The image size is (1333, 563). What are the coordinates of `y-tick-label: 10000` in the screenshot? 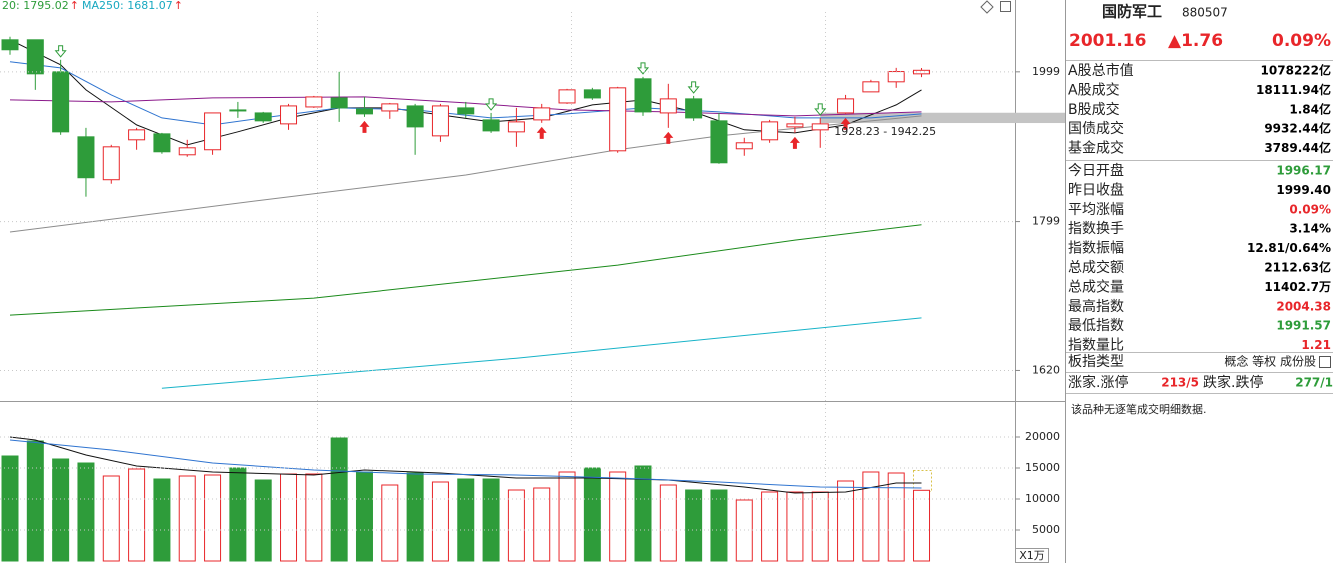 It's located at (1042, 498).